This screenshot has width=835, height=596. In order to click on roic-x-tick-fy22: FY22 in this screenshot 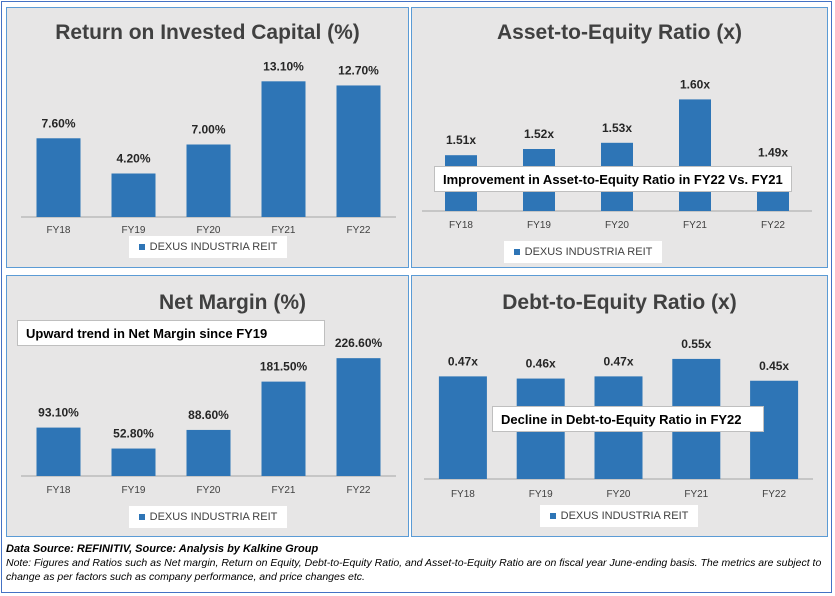, I will do `click(359, 230)`.